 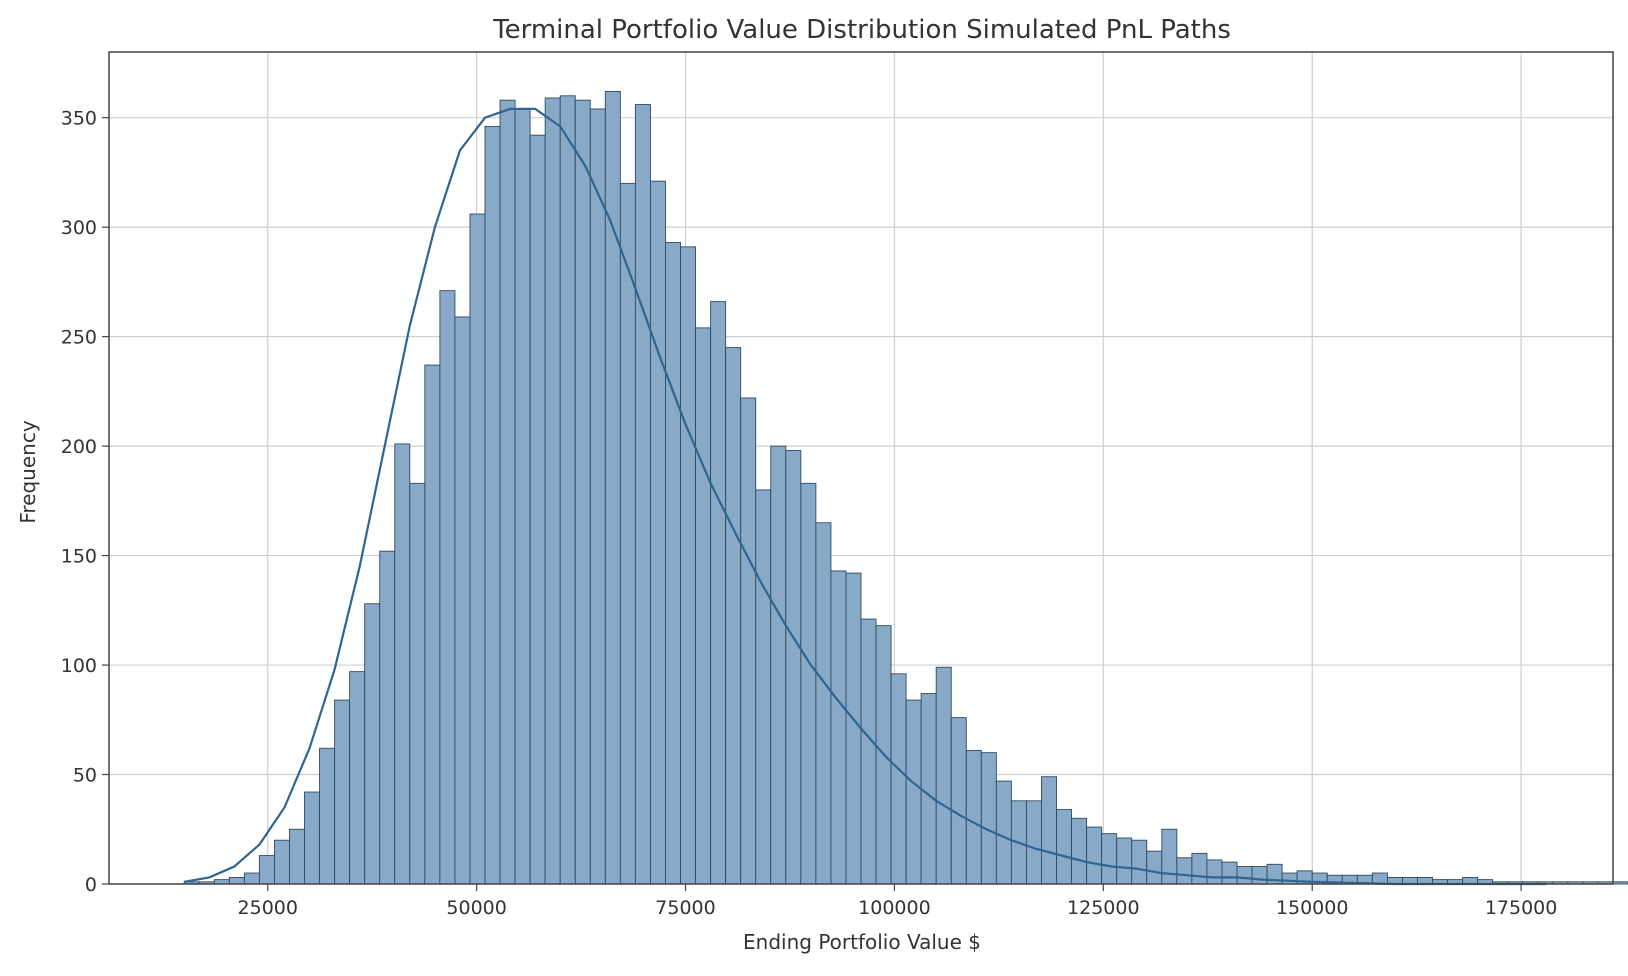 What do you see at coordinates (685, 908) in the screenshot?
I see `x-tick-label: 75000` at bounding box center [685, 908].